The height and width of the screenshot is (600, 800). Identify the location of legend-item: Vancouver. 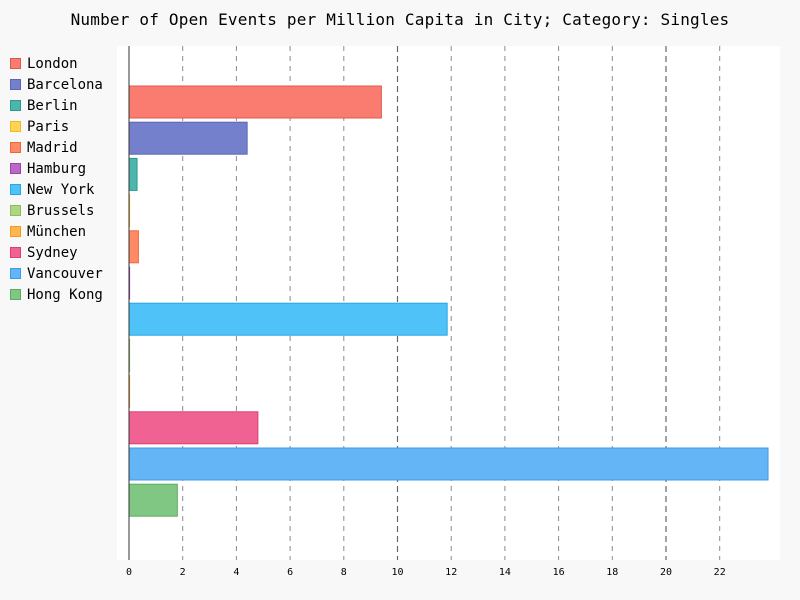
(65, 273).